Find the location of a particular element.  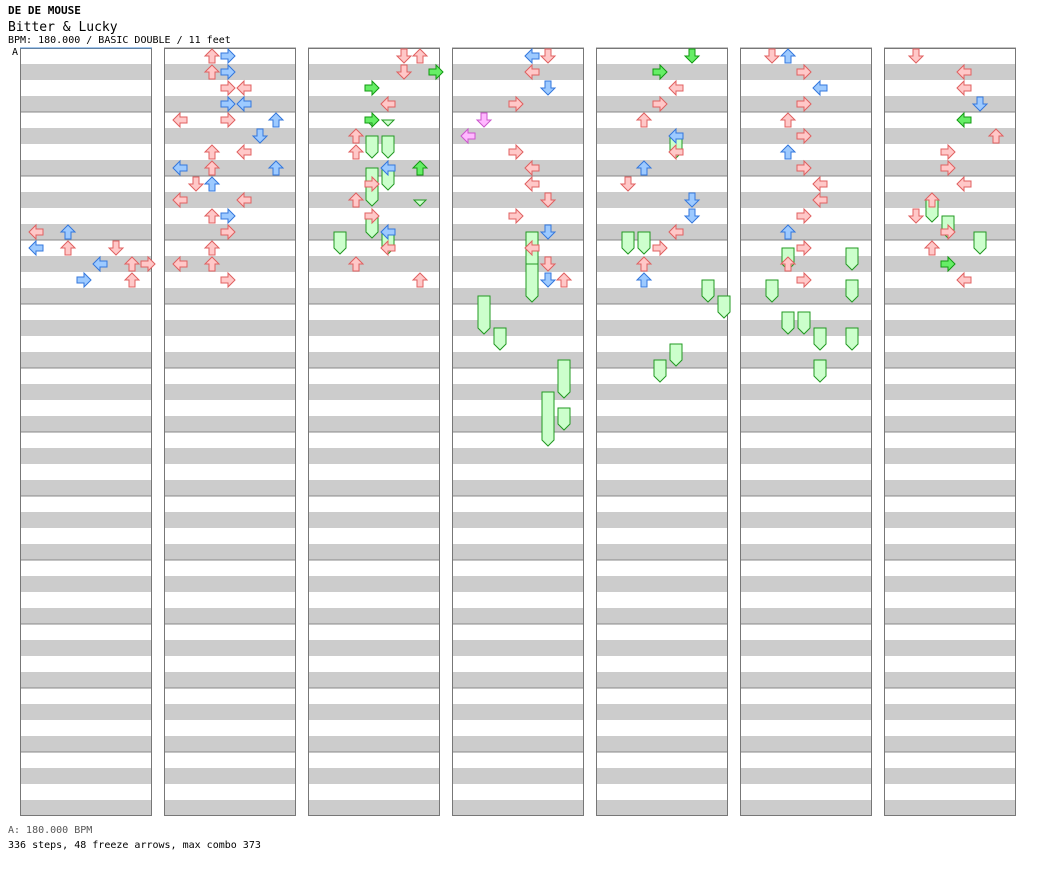

song-title: Bitter & Lucky is located at coordinates (63, 27).